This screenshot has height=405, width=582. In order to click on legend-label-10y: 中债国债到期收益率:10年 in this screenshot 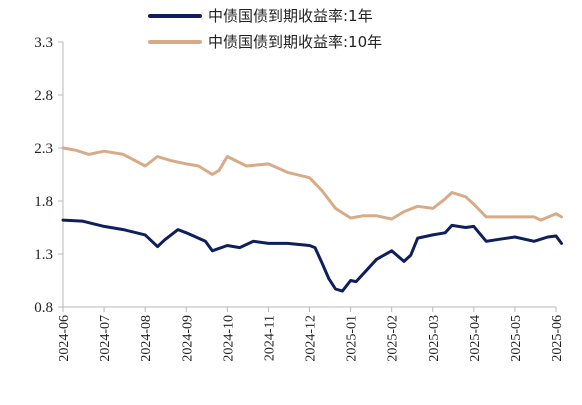, I will do `click(295, 42)`.